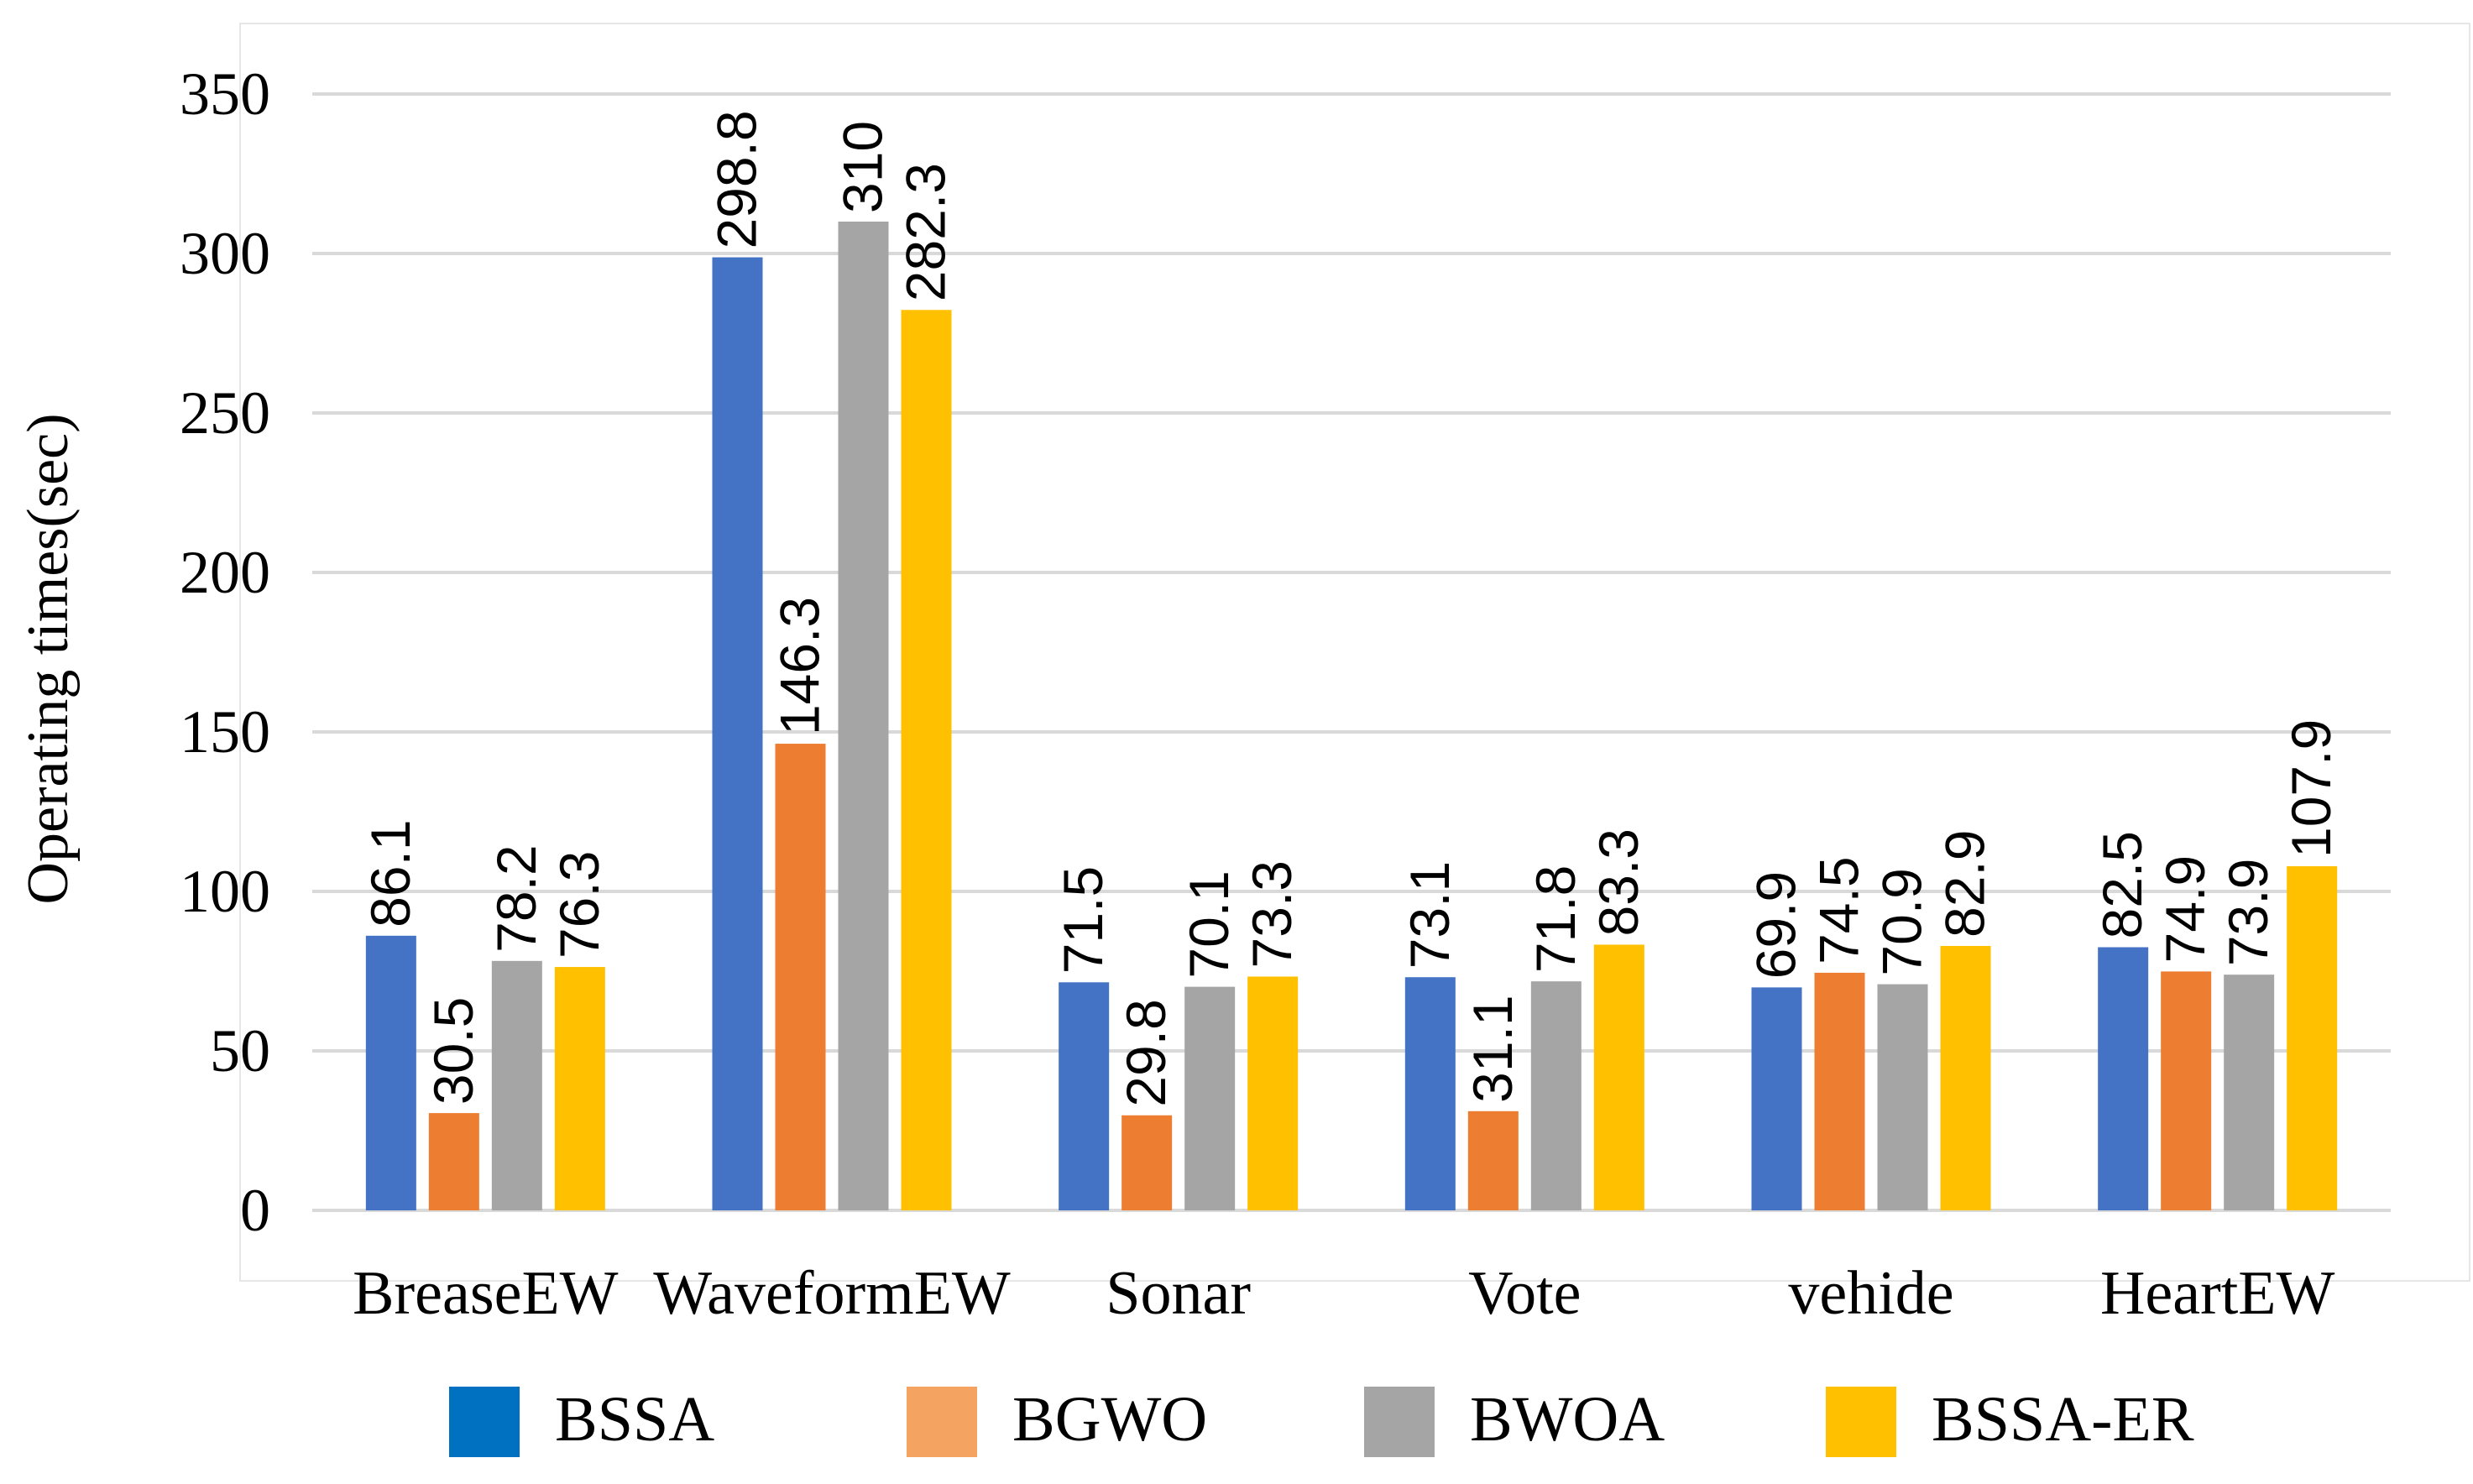 Image resolution: width=2473 pixels, height=1484 pixels. What do you see at coordinates (1618, 882) in the screenshot?
I see `data-label: 83.3` at bounding box center [1618, 882].